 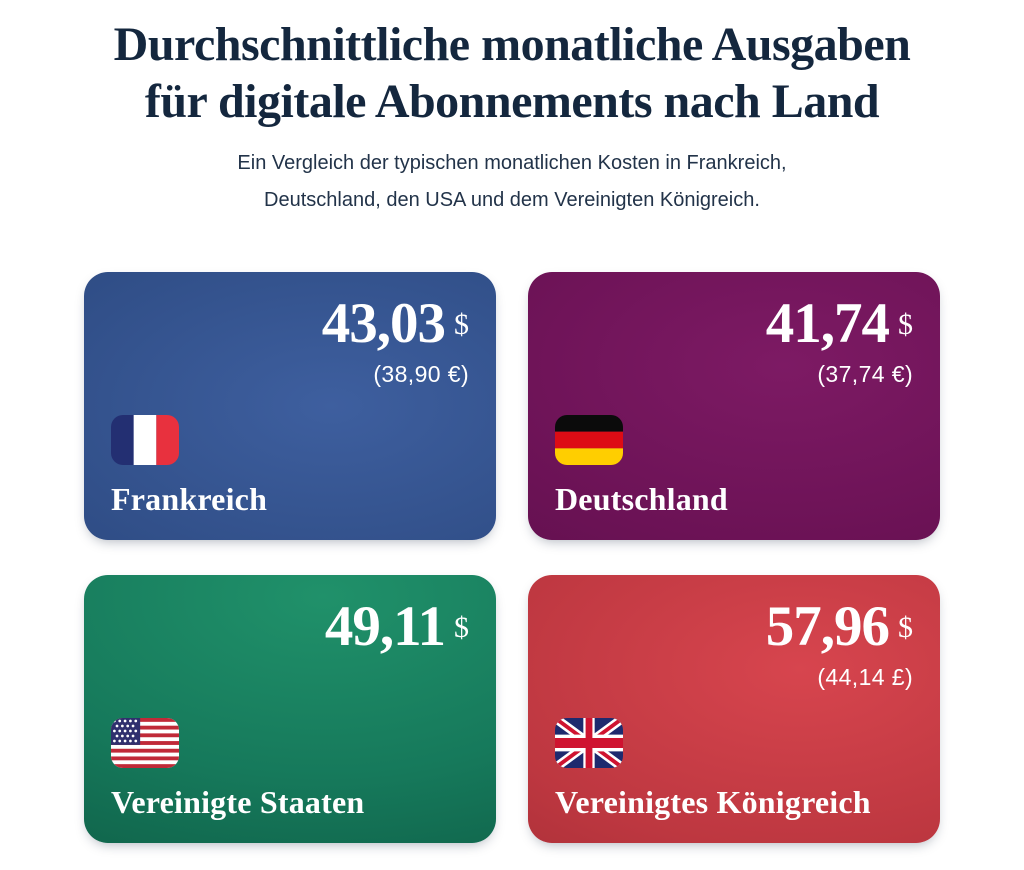 What do you see at coordinates (589, 743) in the screenshot?
I see `uk-flag-icon` at bounding box center [589, 743].